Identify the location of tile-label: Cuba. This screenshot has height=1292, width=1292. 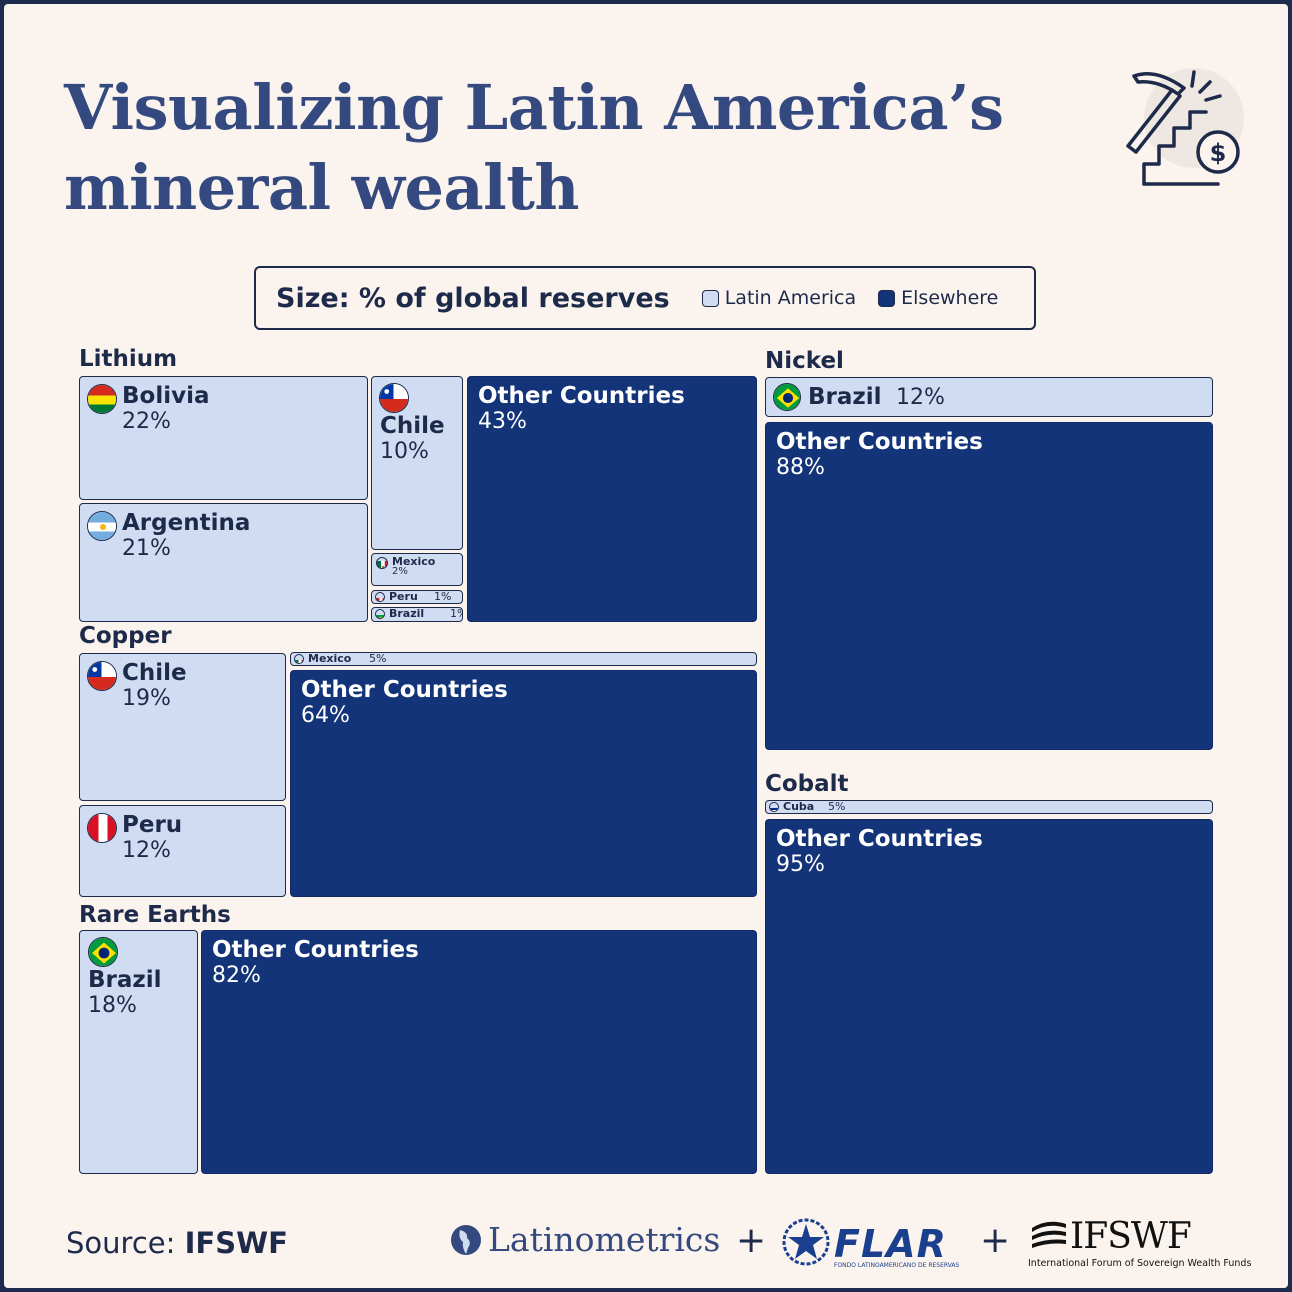
(799, 806).